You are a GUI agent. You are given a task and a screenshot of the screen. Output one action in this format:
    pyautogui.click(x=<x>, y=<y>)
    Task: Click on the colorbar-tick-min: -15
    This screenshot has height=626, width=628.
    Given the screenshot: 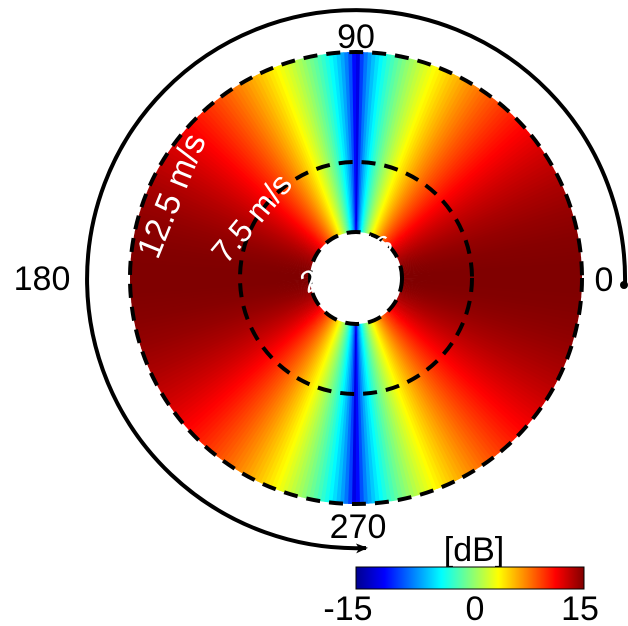 What is the action you would take?
    pyautogui.click(x=347, y=608)
    